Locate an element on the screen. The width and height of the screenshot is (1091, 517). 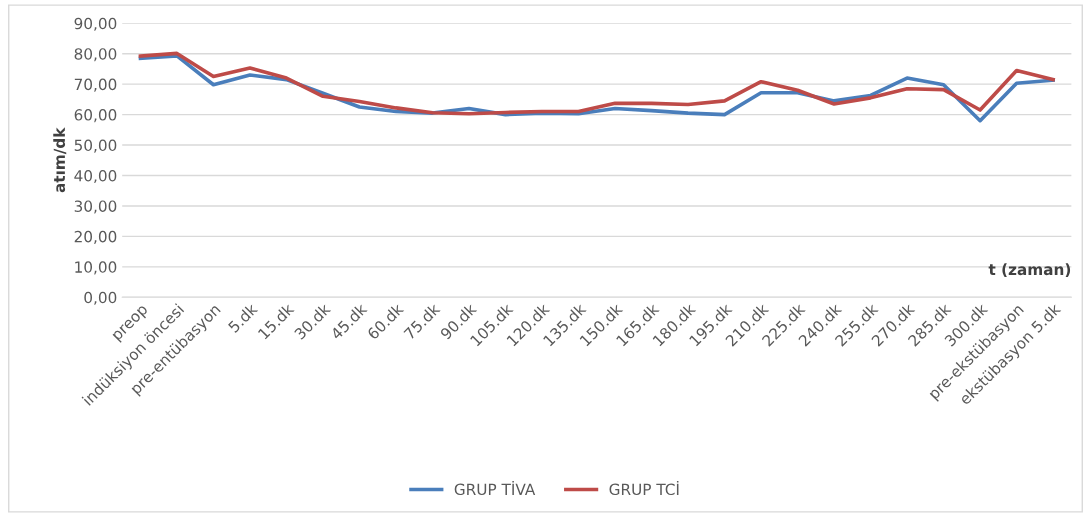
y-tick-label: 90,00 is located at coordinates (95, 24).